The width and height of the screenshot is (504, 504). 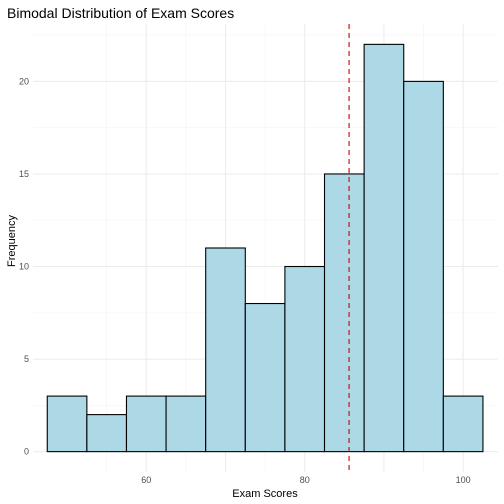 I want to click on x-axis-title: Exam Scores, so click(x=265, y=494).